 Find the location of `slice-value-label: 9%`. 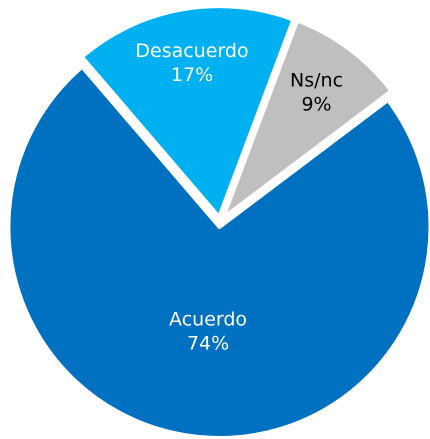

slice-value-label: 9% is located at coordinates (316, 104).